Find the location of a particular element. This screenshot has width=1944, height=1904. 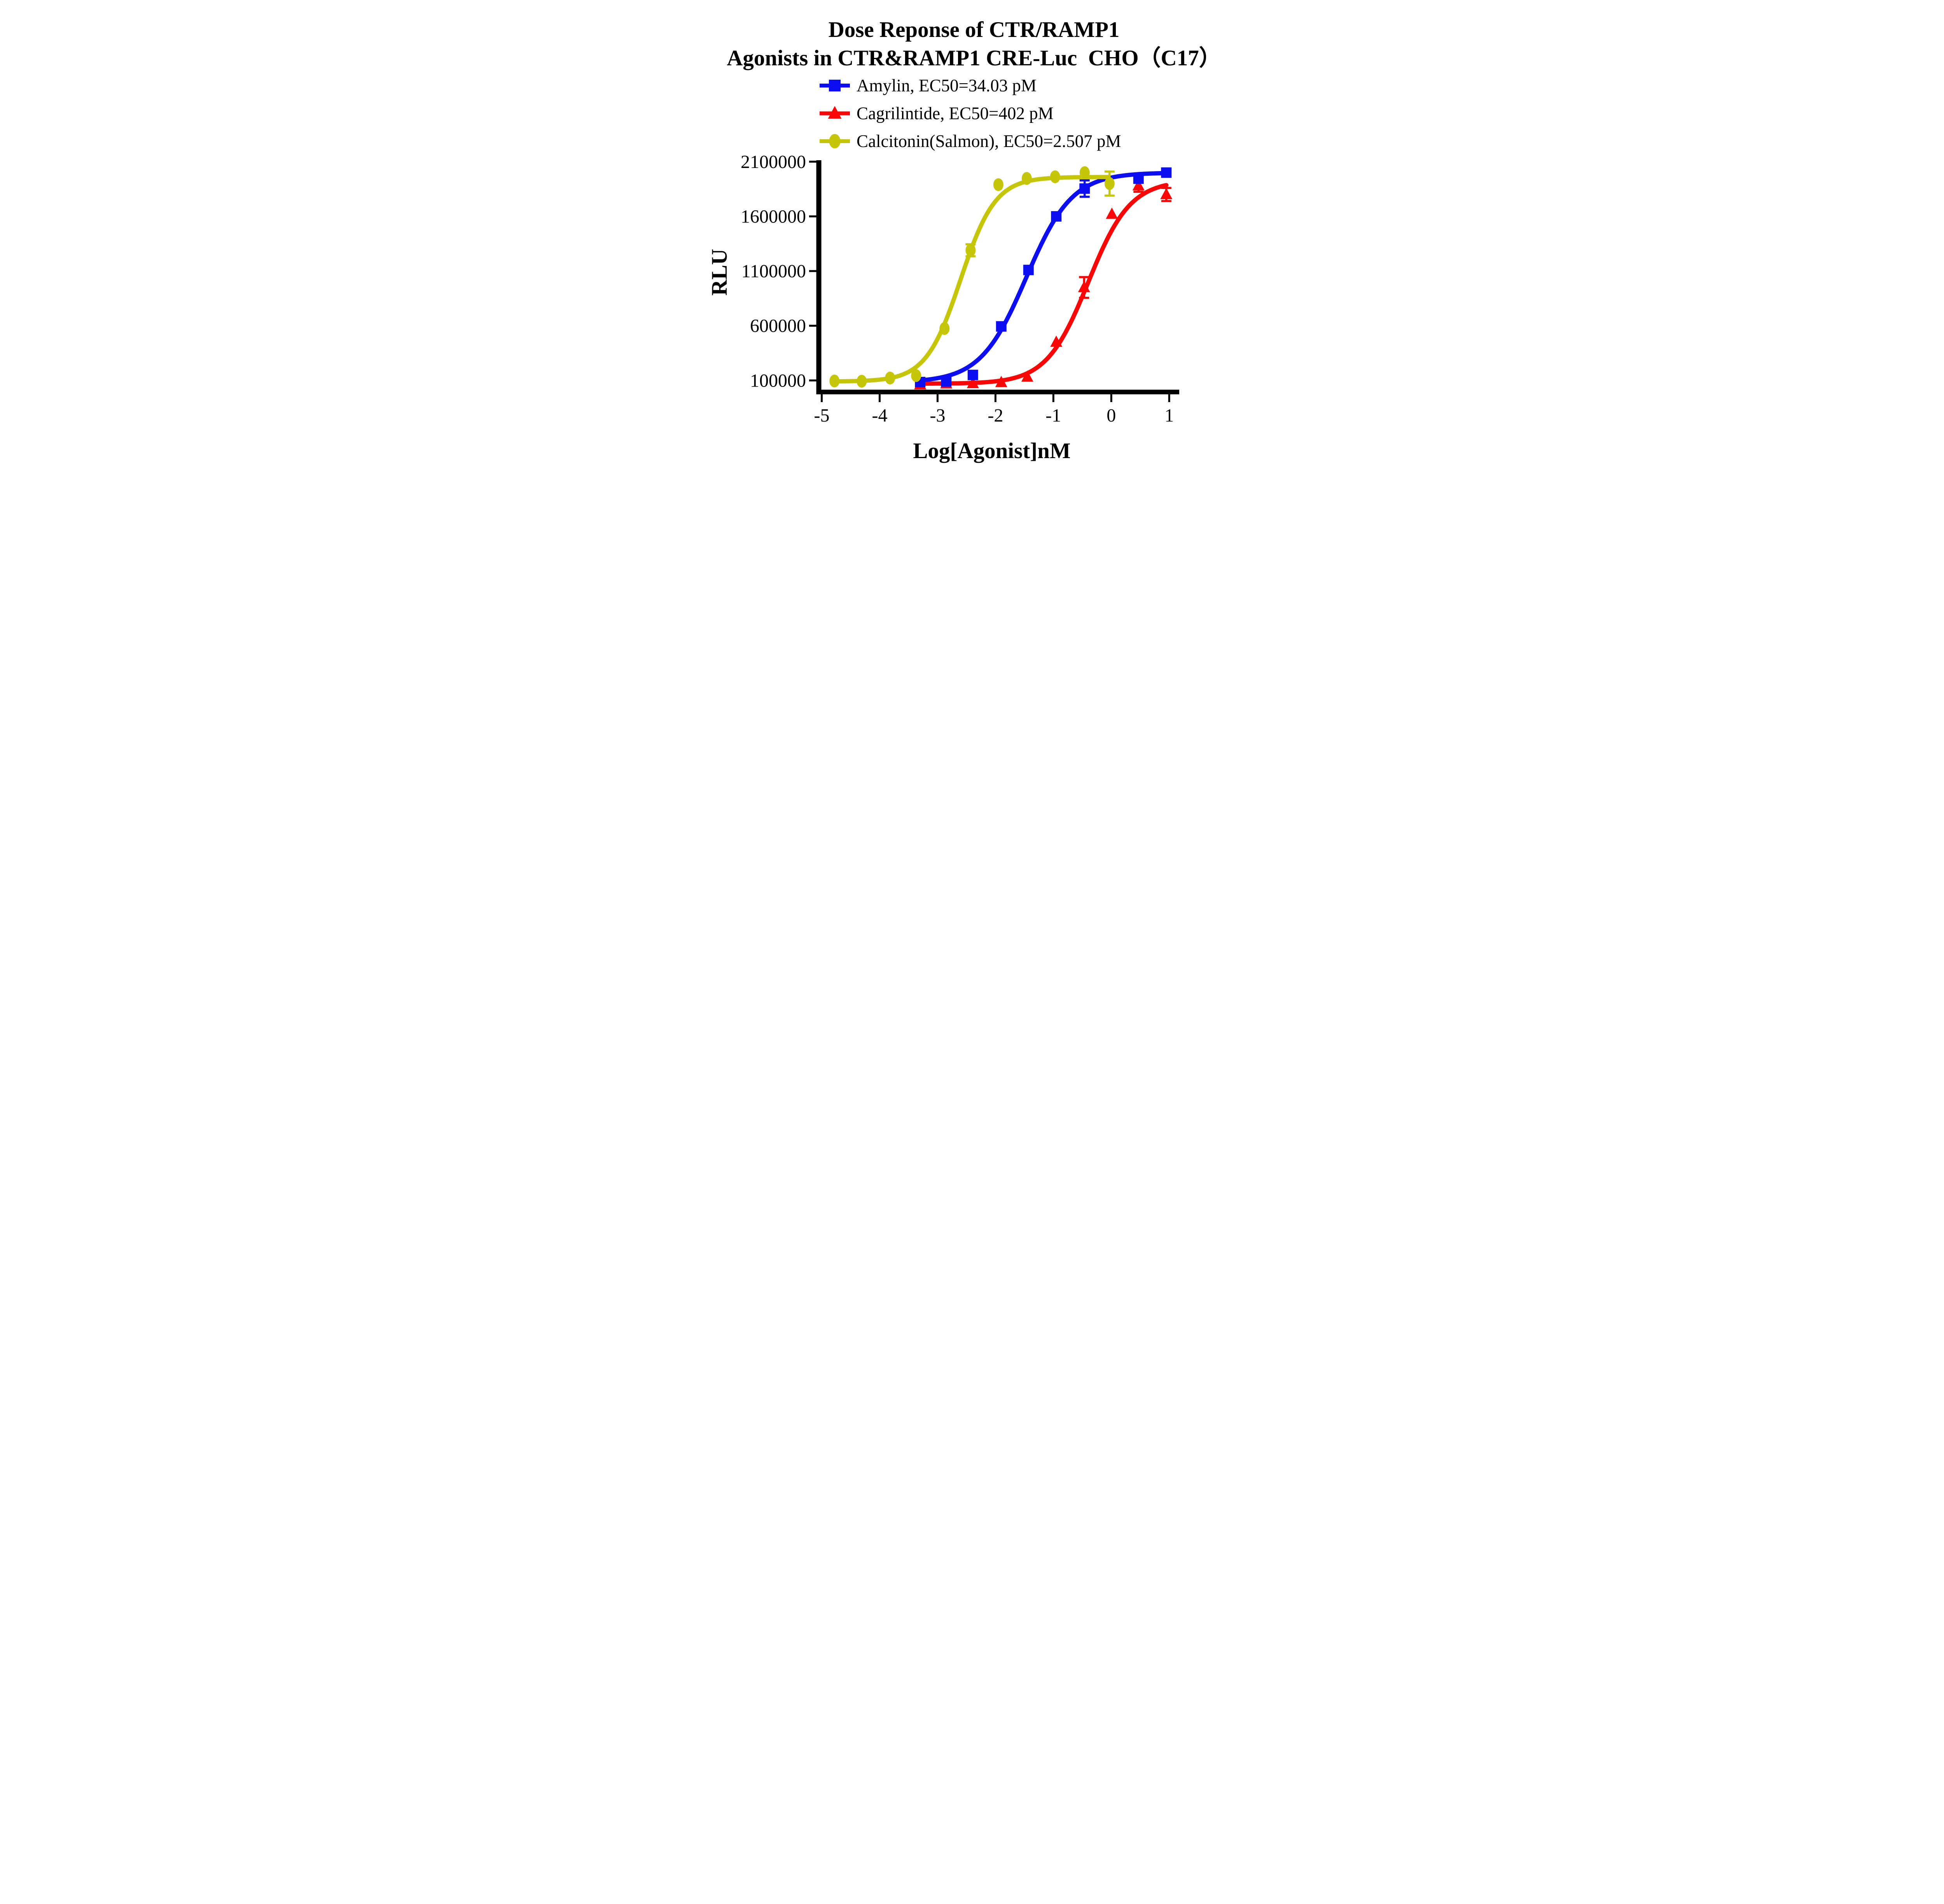

series-cagrilintide is located at coordinates (1043, 283).